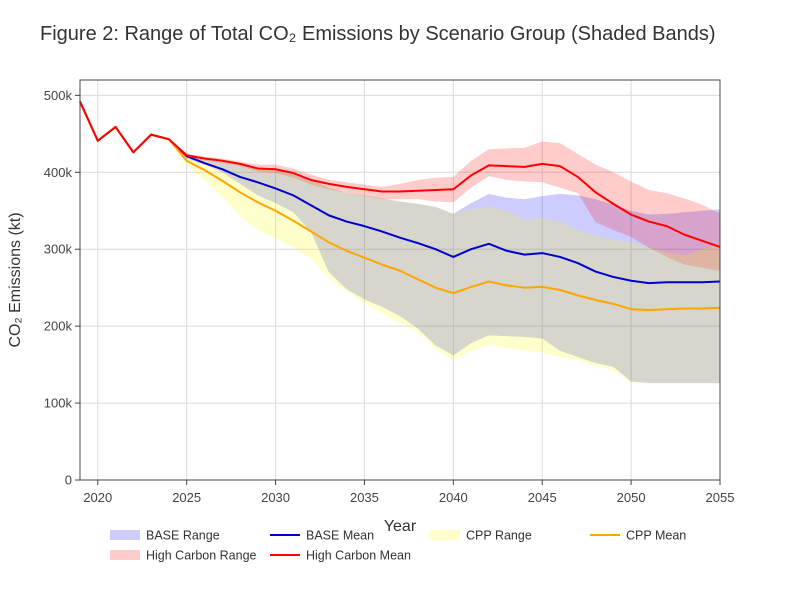 The width and height of the screenshot is (800, 600). Describe the element at coordinates (183, 536) in the screenshot. I see `legend-label: BASE Range` at that location.